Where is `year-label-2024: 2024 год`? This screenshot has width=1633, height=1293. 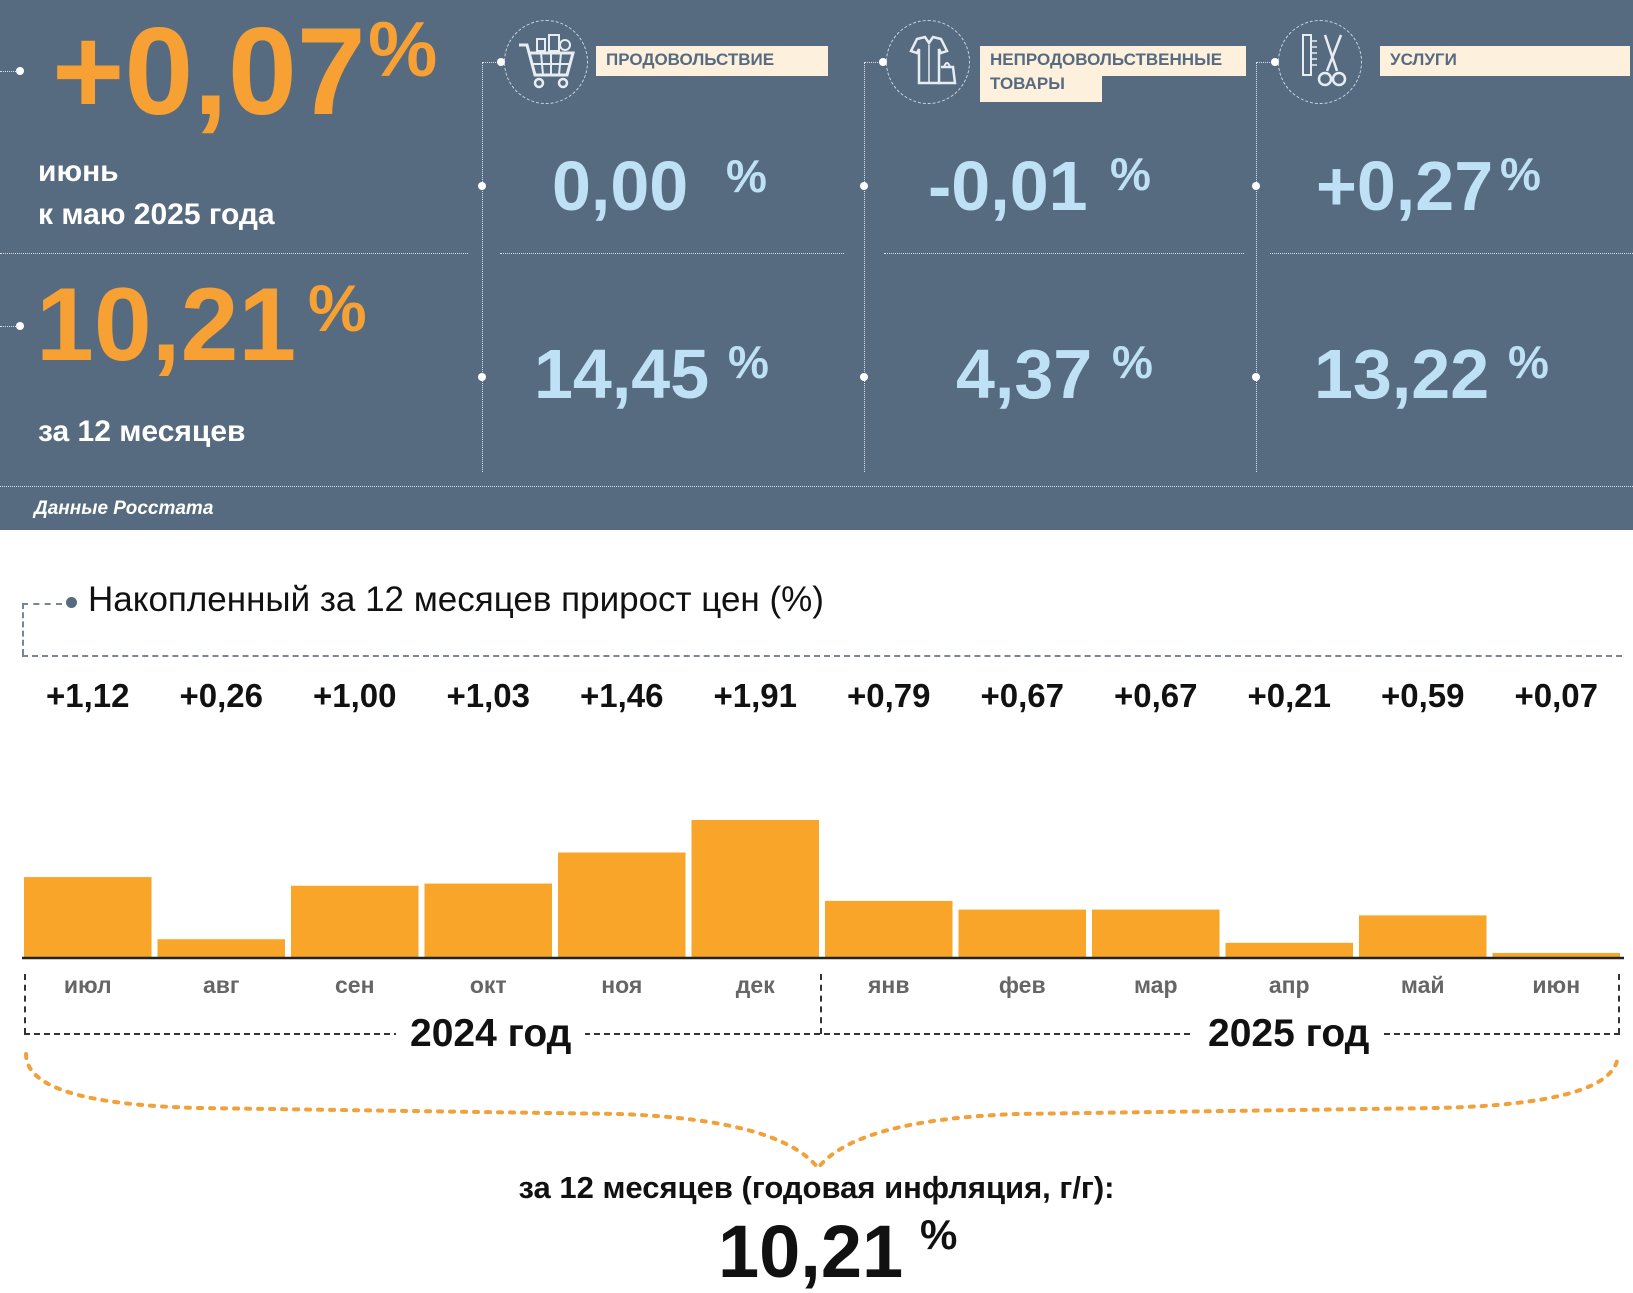
year-label-2024: 2024 год is located at coordinates (491, 1034).